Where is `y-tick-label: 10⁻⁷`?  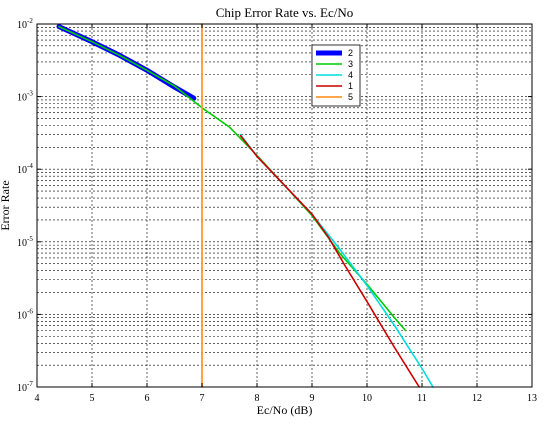 y-tick-label: 10⁻⁷ is located at coordinates (25, 387).